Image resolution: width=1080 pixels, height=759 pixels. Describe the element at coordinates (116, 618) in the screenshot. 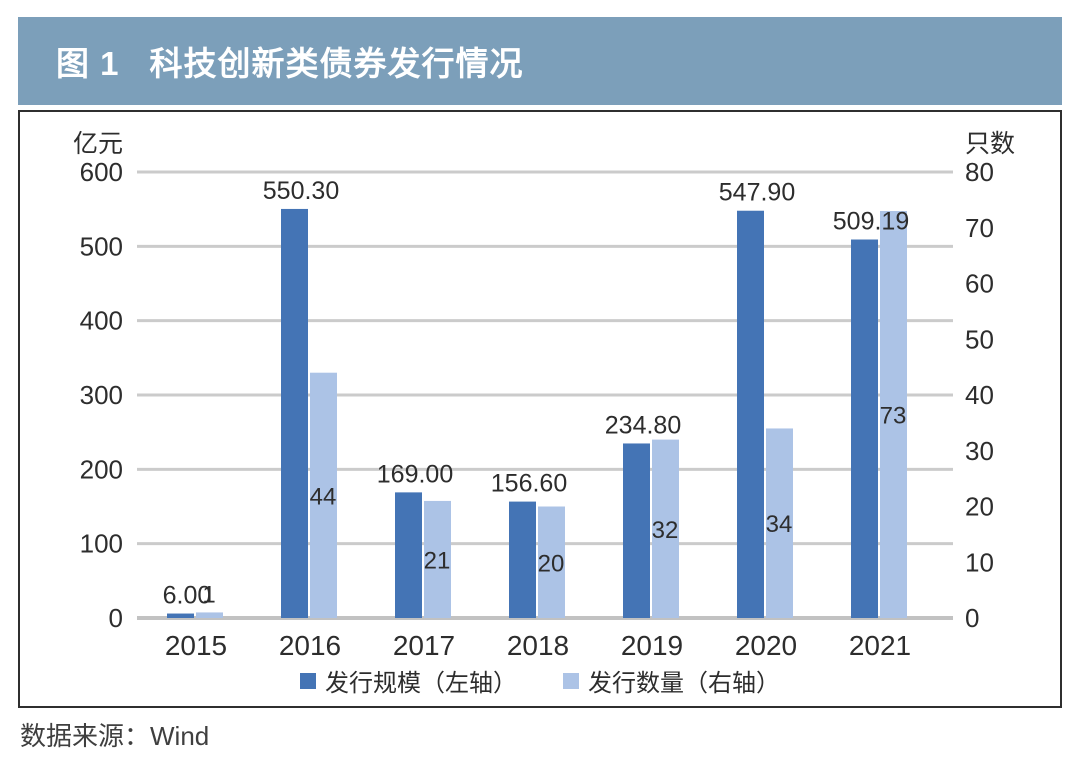

I see `left-tick-0: 0` at that location.